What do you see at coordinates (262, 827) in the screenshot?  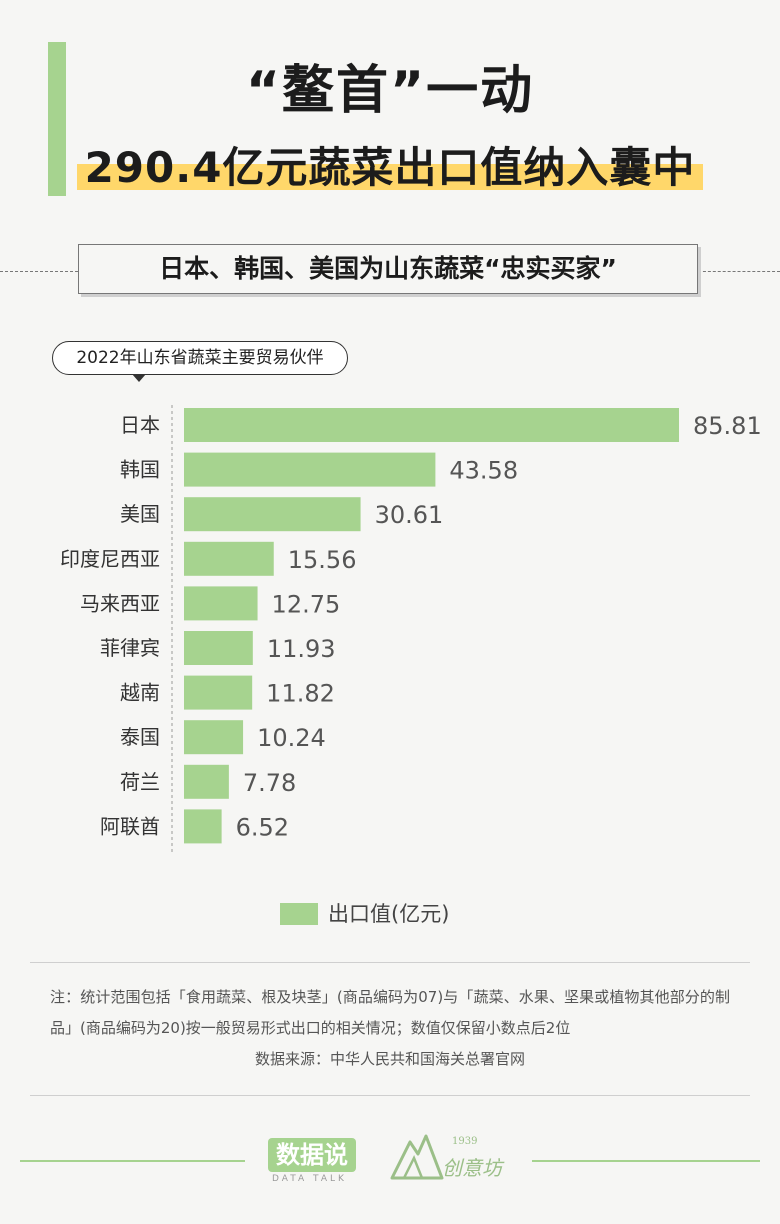 I see `value-label: 6.52` at bounding box center [262, 827].